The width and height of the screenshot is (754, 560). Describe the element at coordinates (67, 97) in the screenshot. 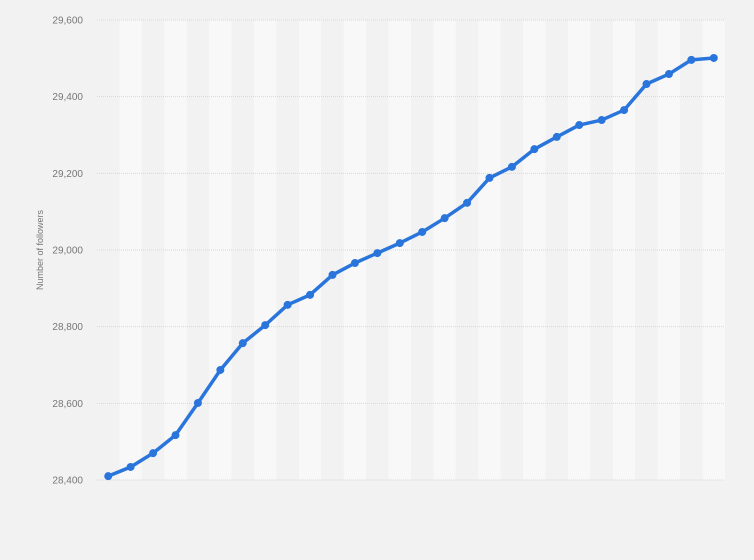

I see `y-tick-label: 29,400` at that location.